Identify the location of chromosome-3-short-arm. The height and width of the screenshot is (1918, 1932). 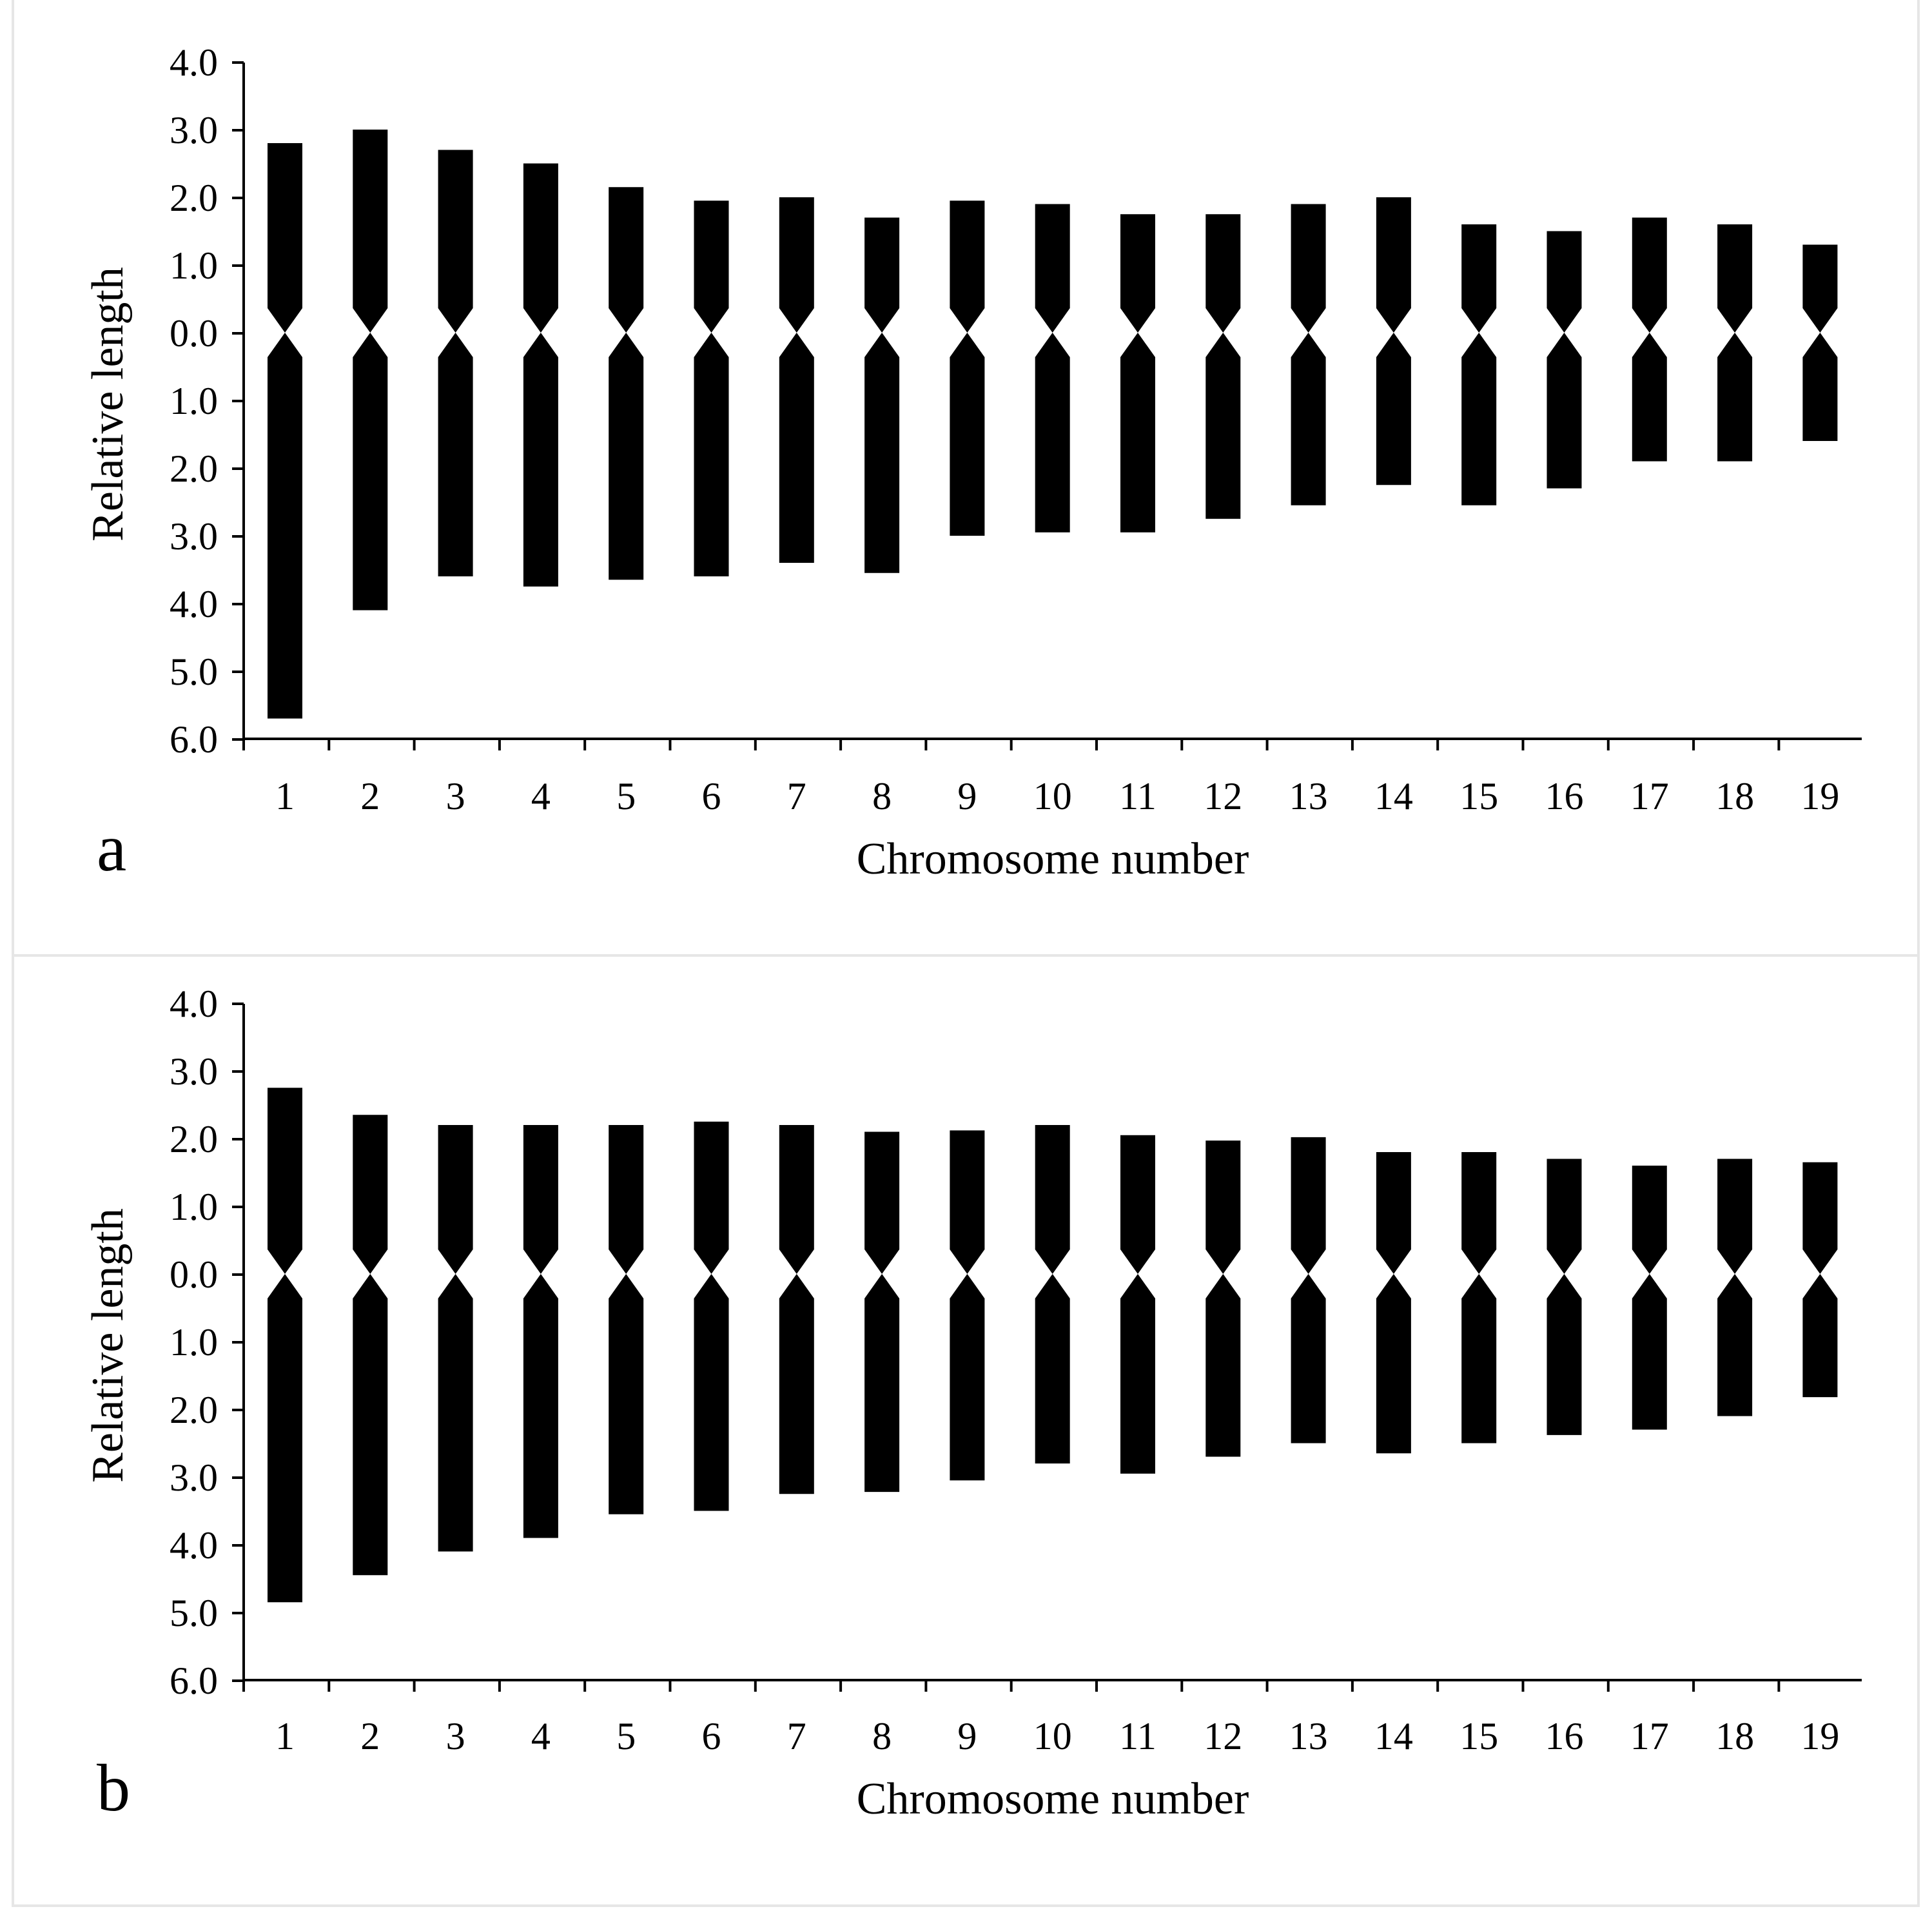
(455, 241).